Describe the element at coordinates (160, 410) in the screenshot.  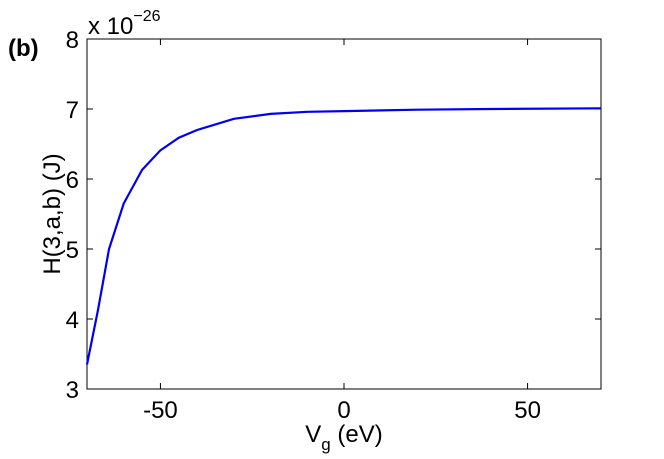
I see `x-tick-label: -50` at that location.